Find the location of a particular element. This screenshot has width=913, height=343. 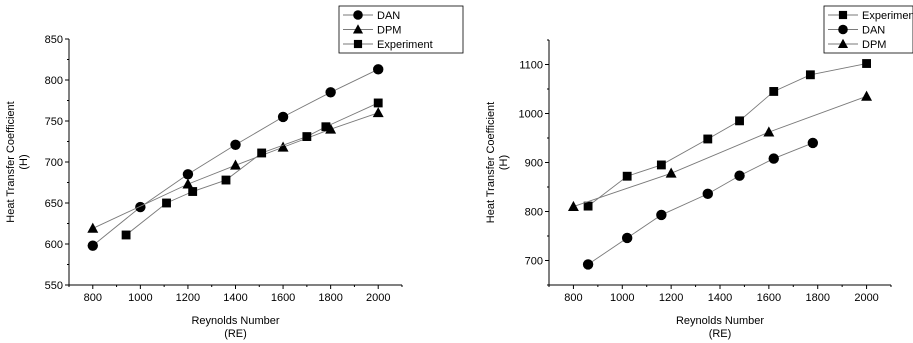

legend-marker-experiment is located at coordinates (358, 44).